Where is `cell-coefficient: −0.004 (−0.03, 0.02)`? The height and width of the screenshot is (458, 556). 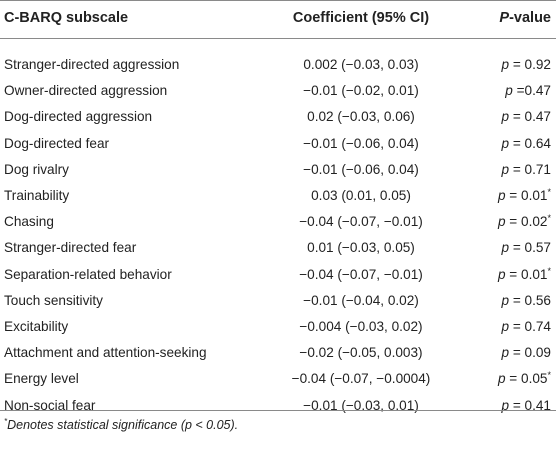
cell-coefficient: −0.004 (−0.03, 0.02) is located at coordinates (361, 326).